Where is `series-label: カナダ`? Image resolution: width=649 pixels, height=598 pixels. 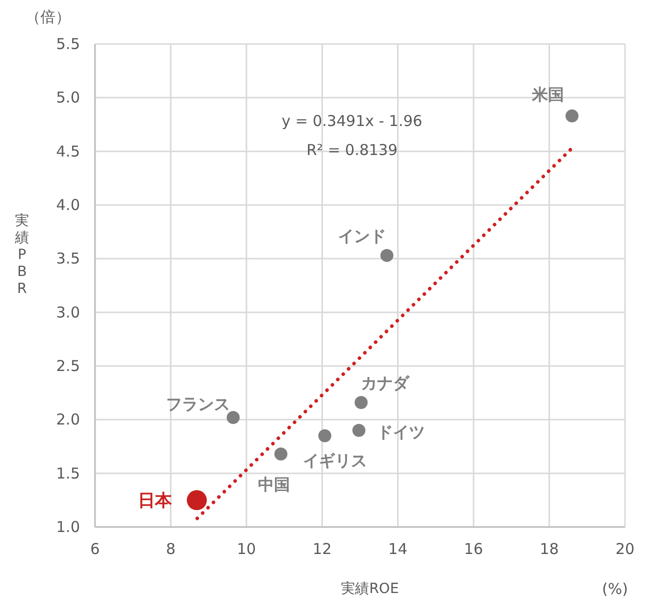 series-label: カナダ is located at coordinates (385, 382).